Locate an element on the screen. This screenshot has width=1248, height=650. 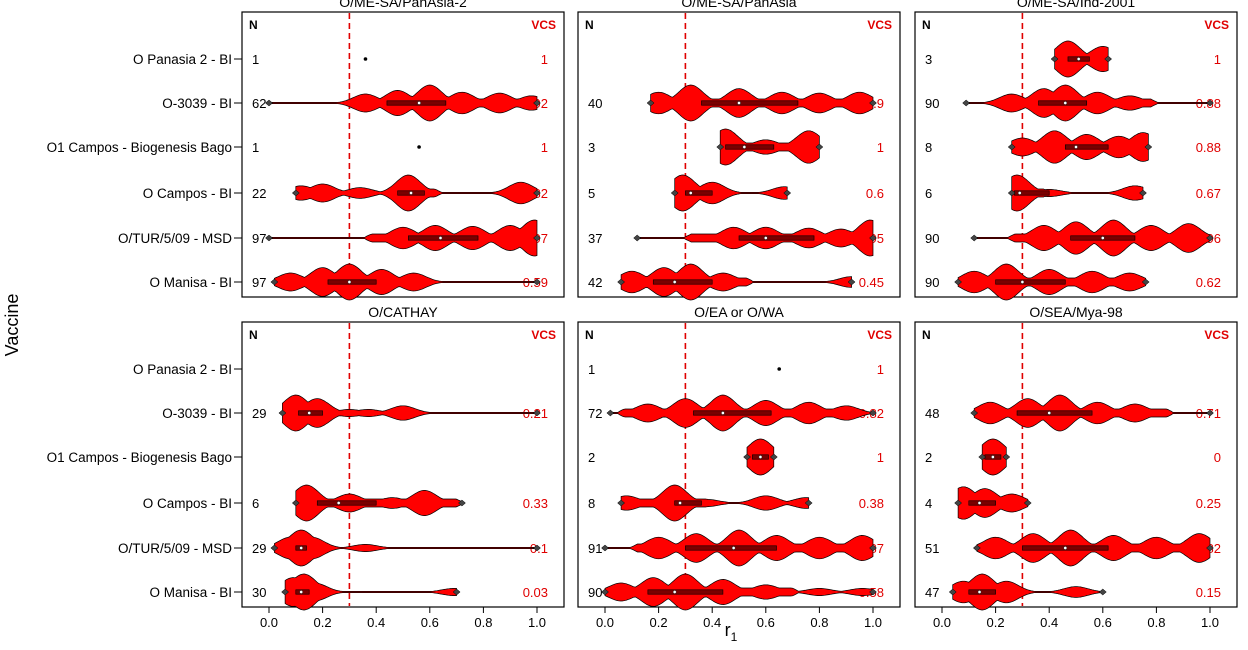
n-count: 48 is located at coordinates (932, 413).